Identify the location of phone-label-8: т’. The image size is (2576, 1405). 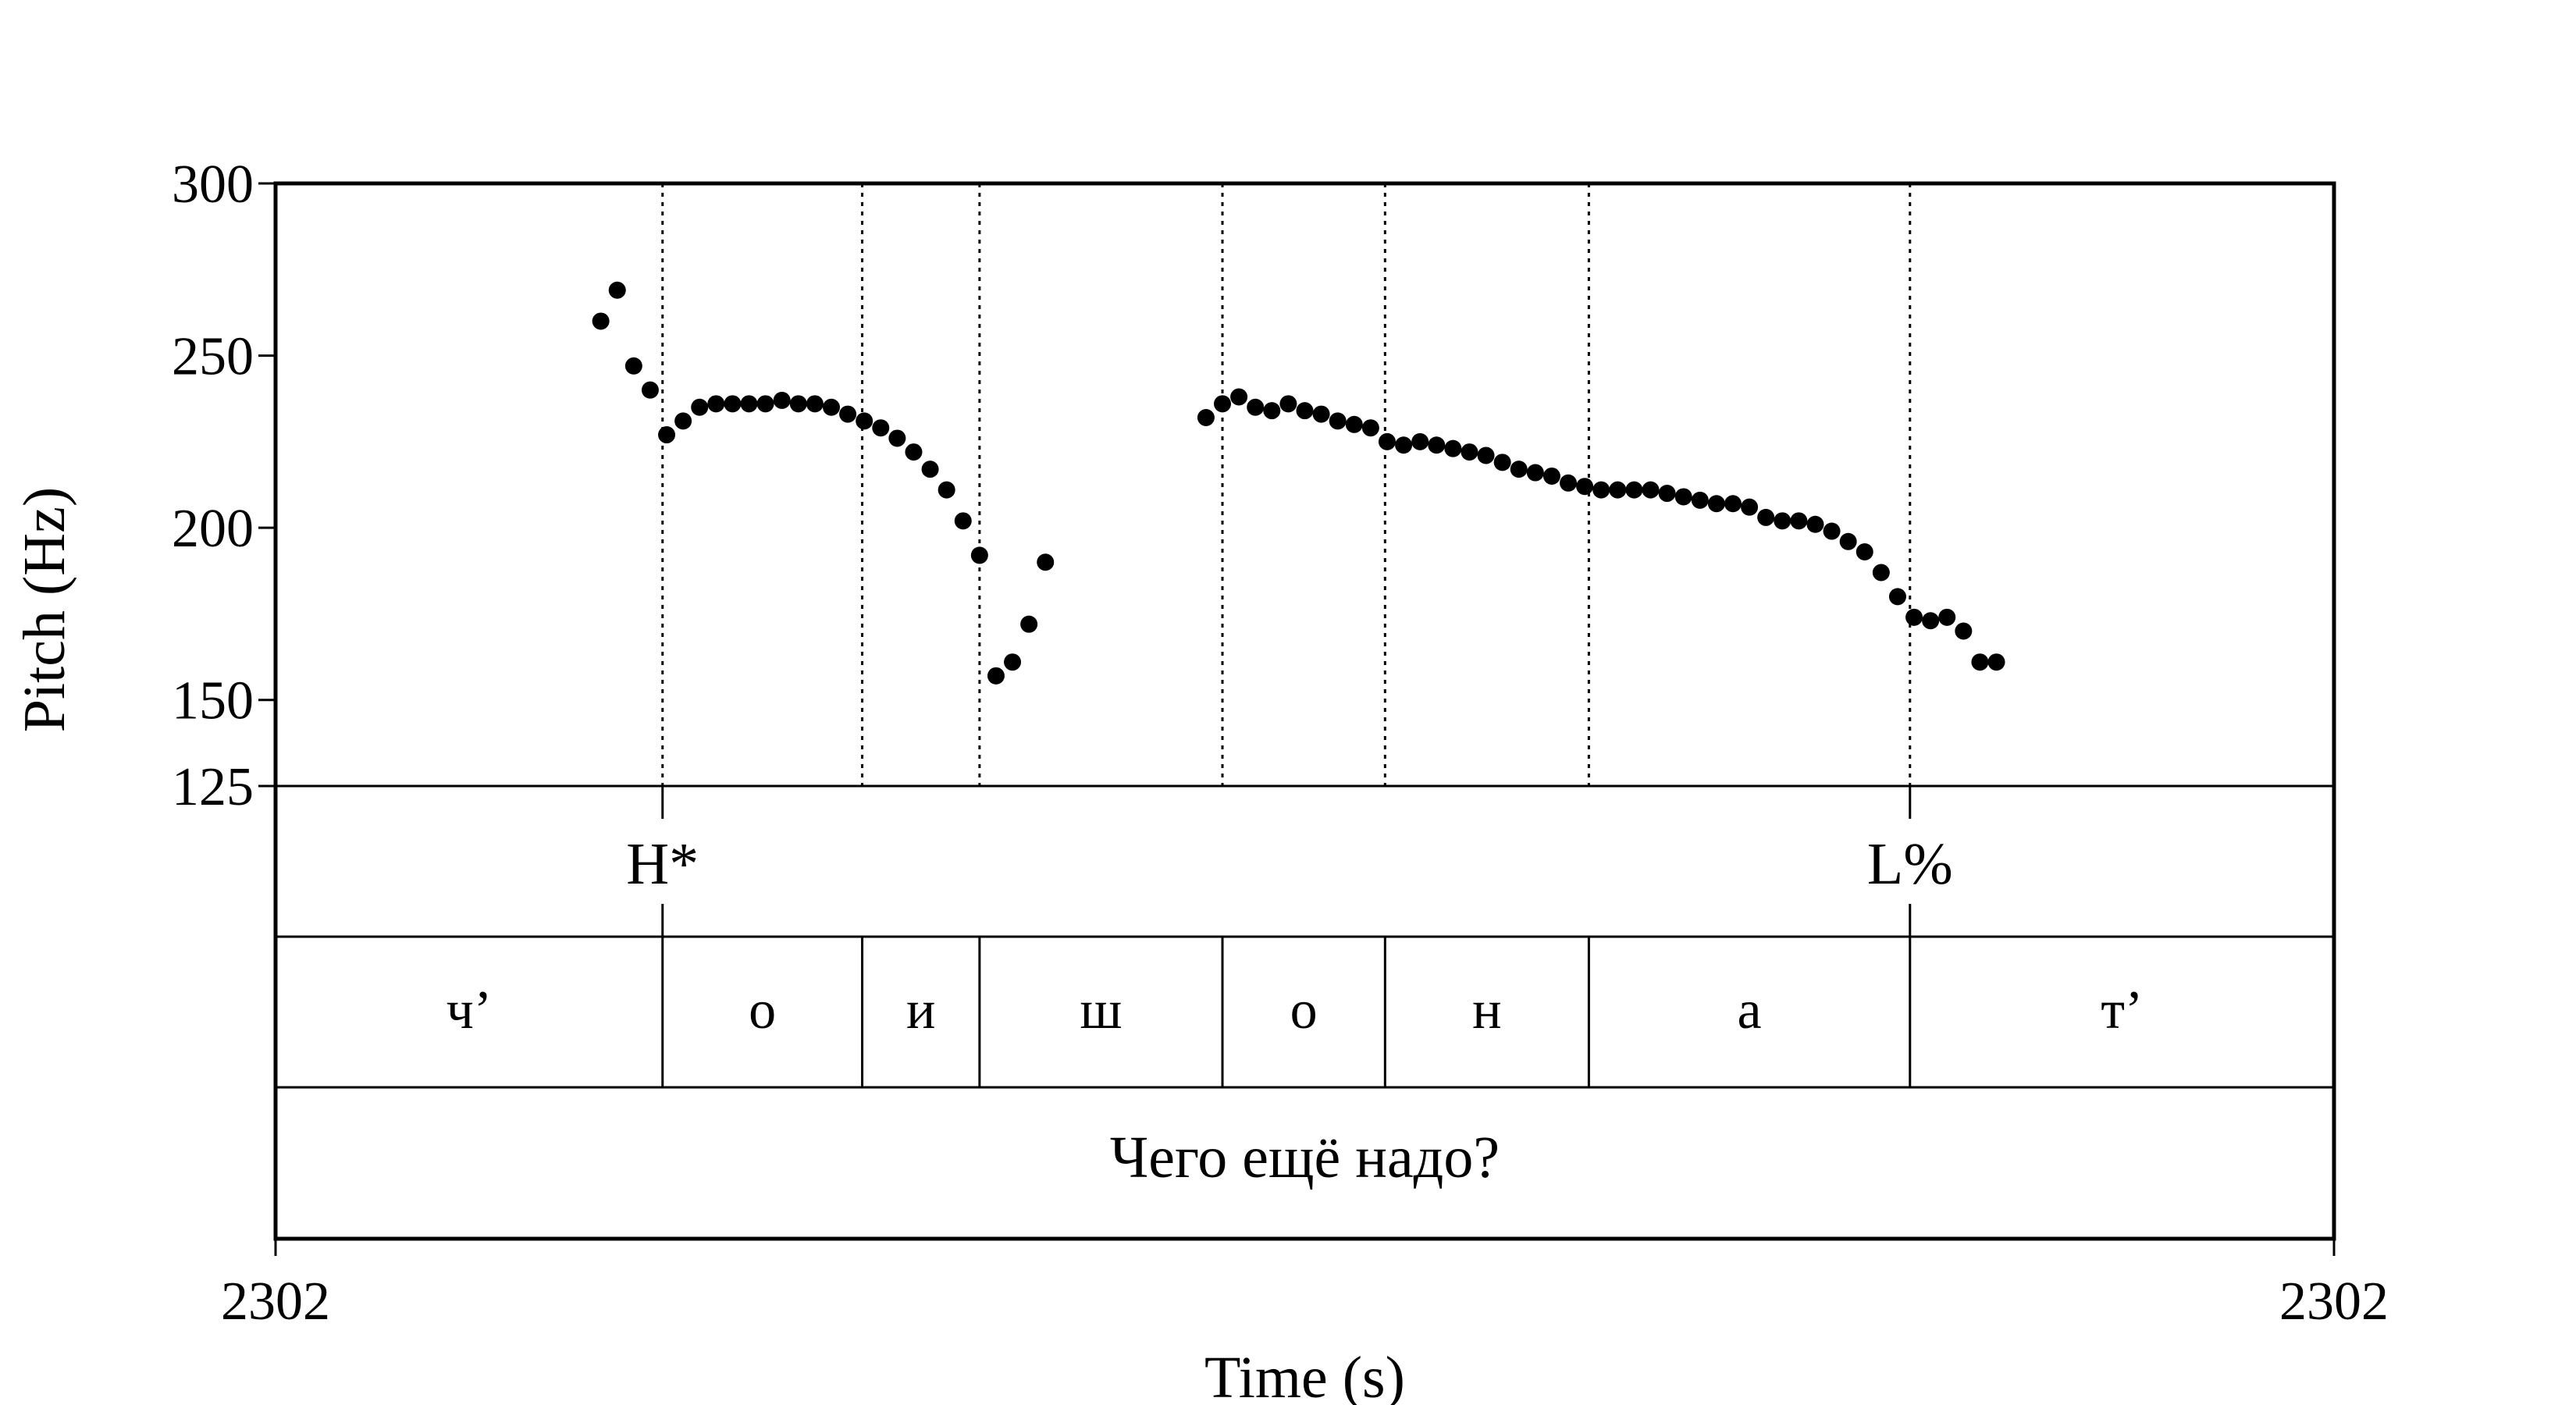
(2122, 1010).